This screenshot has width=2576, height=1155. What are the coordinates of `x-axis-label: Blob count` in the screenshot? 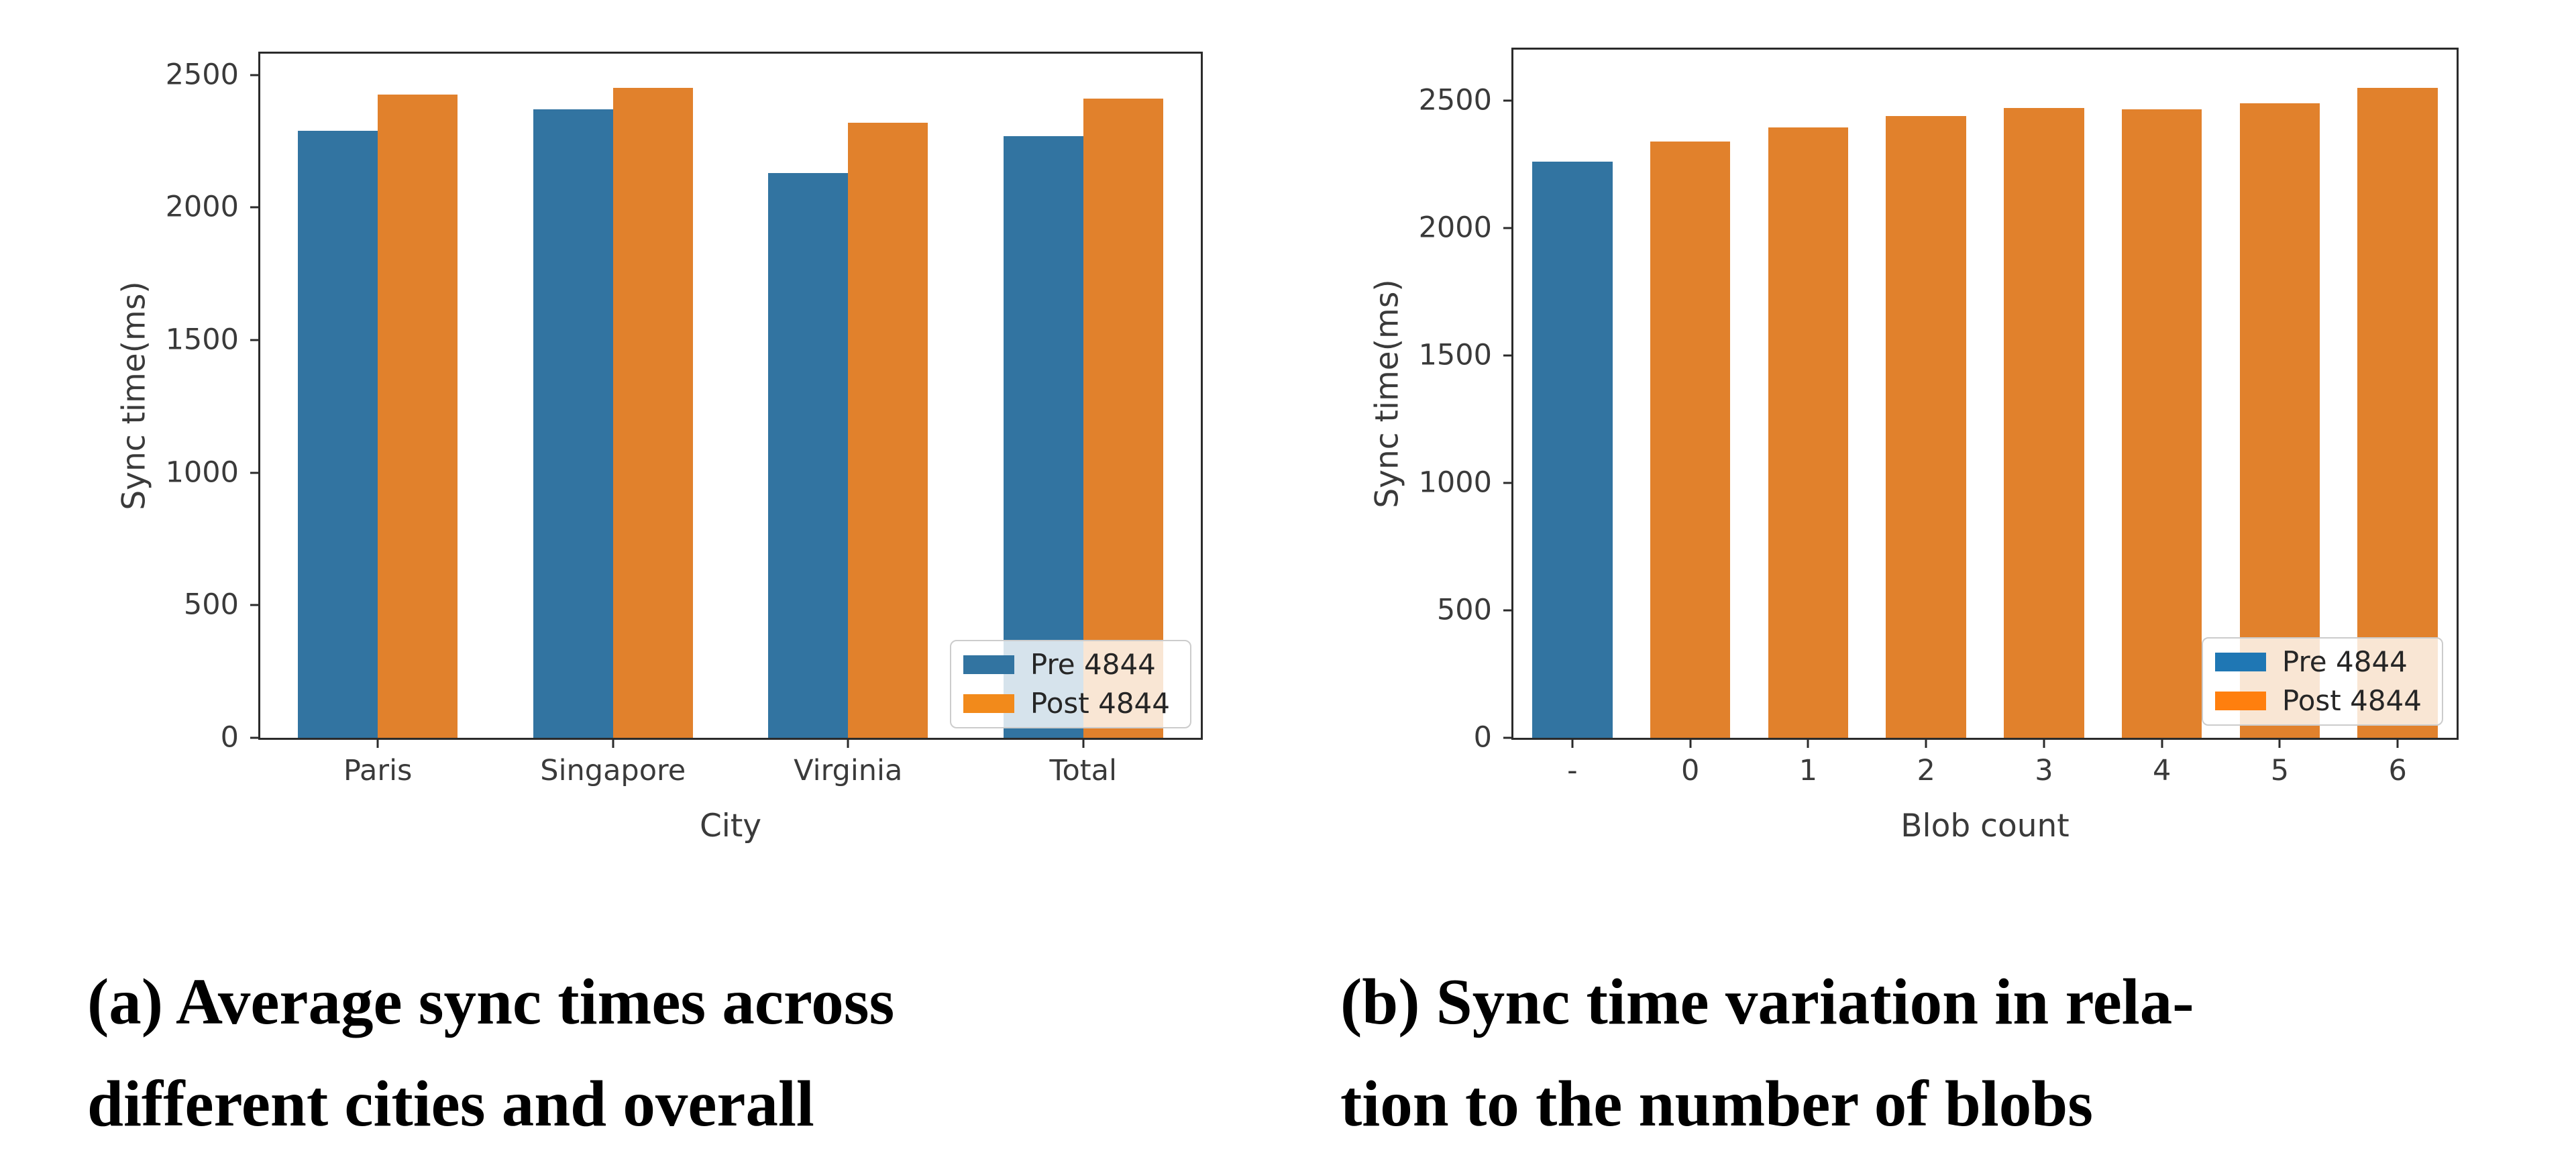 It's located at (1985, 826).